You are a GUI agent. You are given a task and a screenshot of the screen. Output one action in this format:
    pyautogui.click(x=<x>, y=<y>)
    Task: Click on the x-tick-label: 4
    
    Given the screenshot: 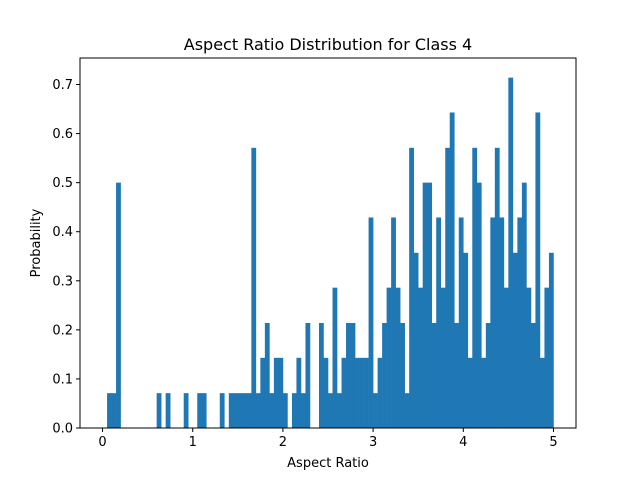 What is the action you would take?
    pyautogui.click(x=463, y=442)
    